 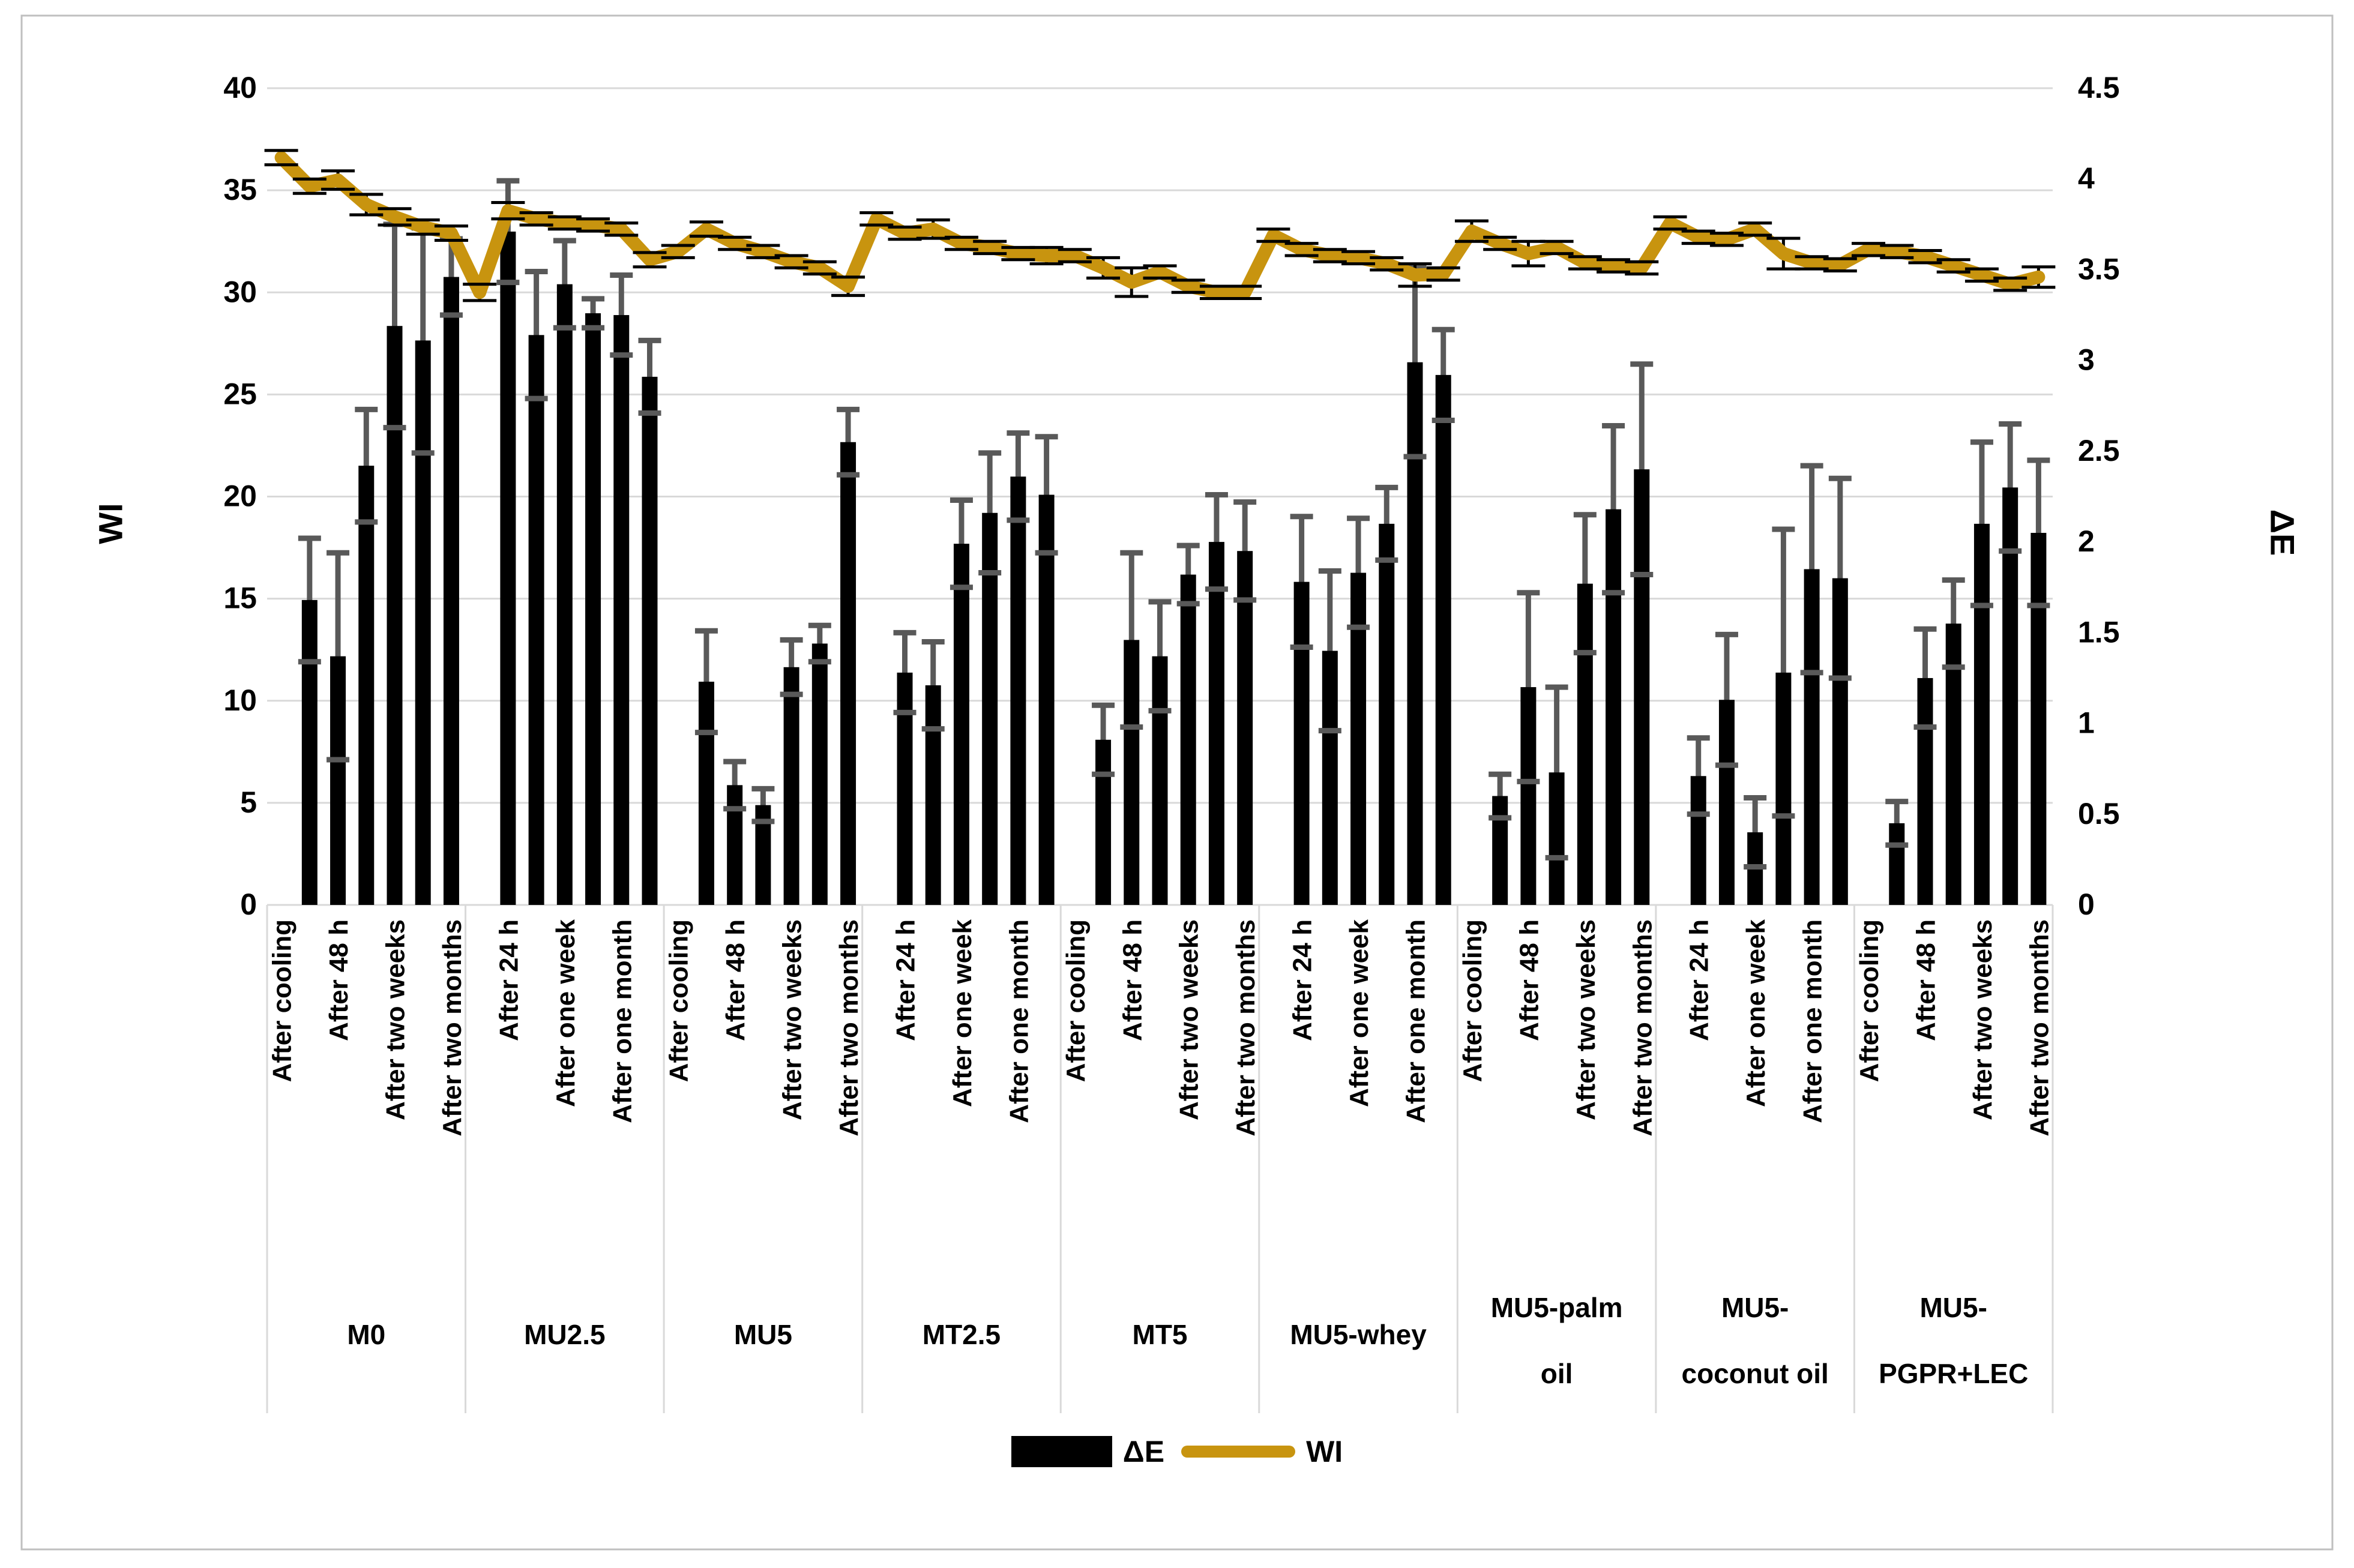 What do you see at coordinates (2099, 814) in the screenshot?
I see `right-tick-label: 0.5` at bounding box center [2099, 814].